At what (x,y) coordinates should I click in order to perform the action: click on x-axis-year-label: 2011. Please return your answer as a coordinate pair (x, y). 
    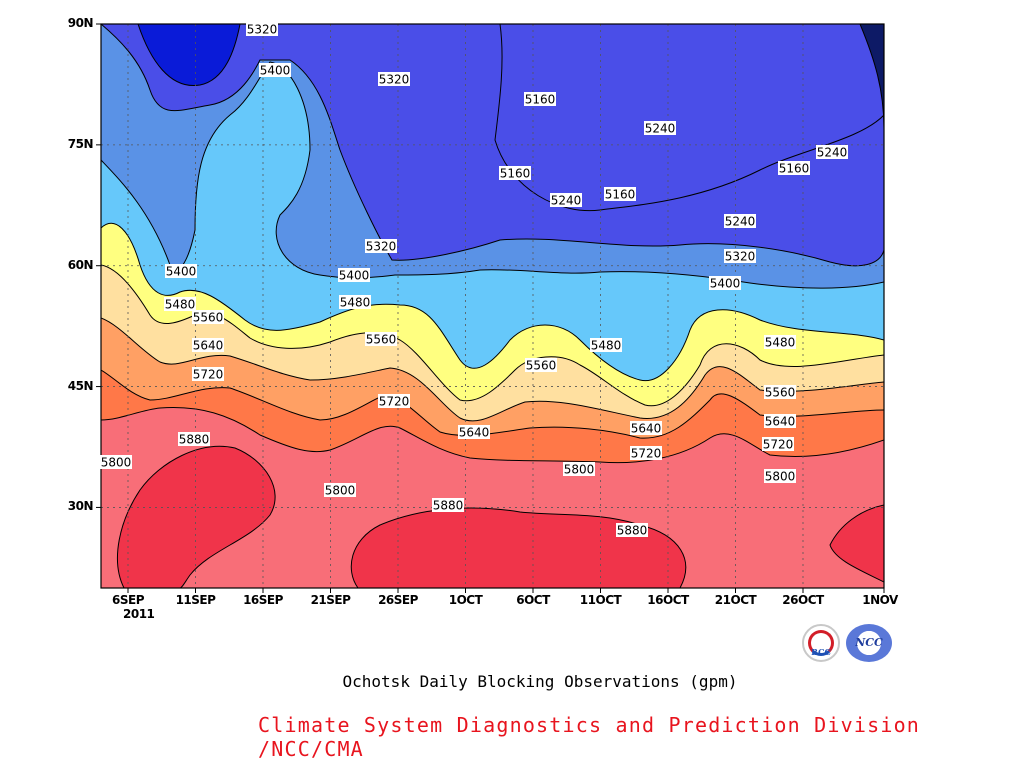
    Looking at the image, I should click on (139, 614).